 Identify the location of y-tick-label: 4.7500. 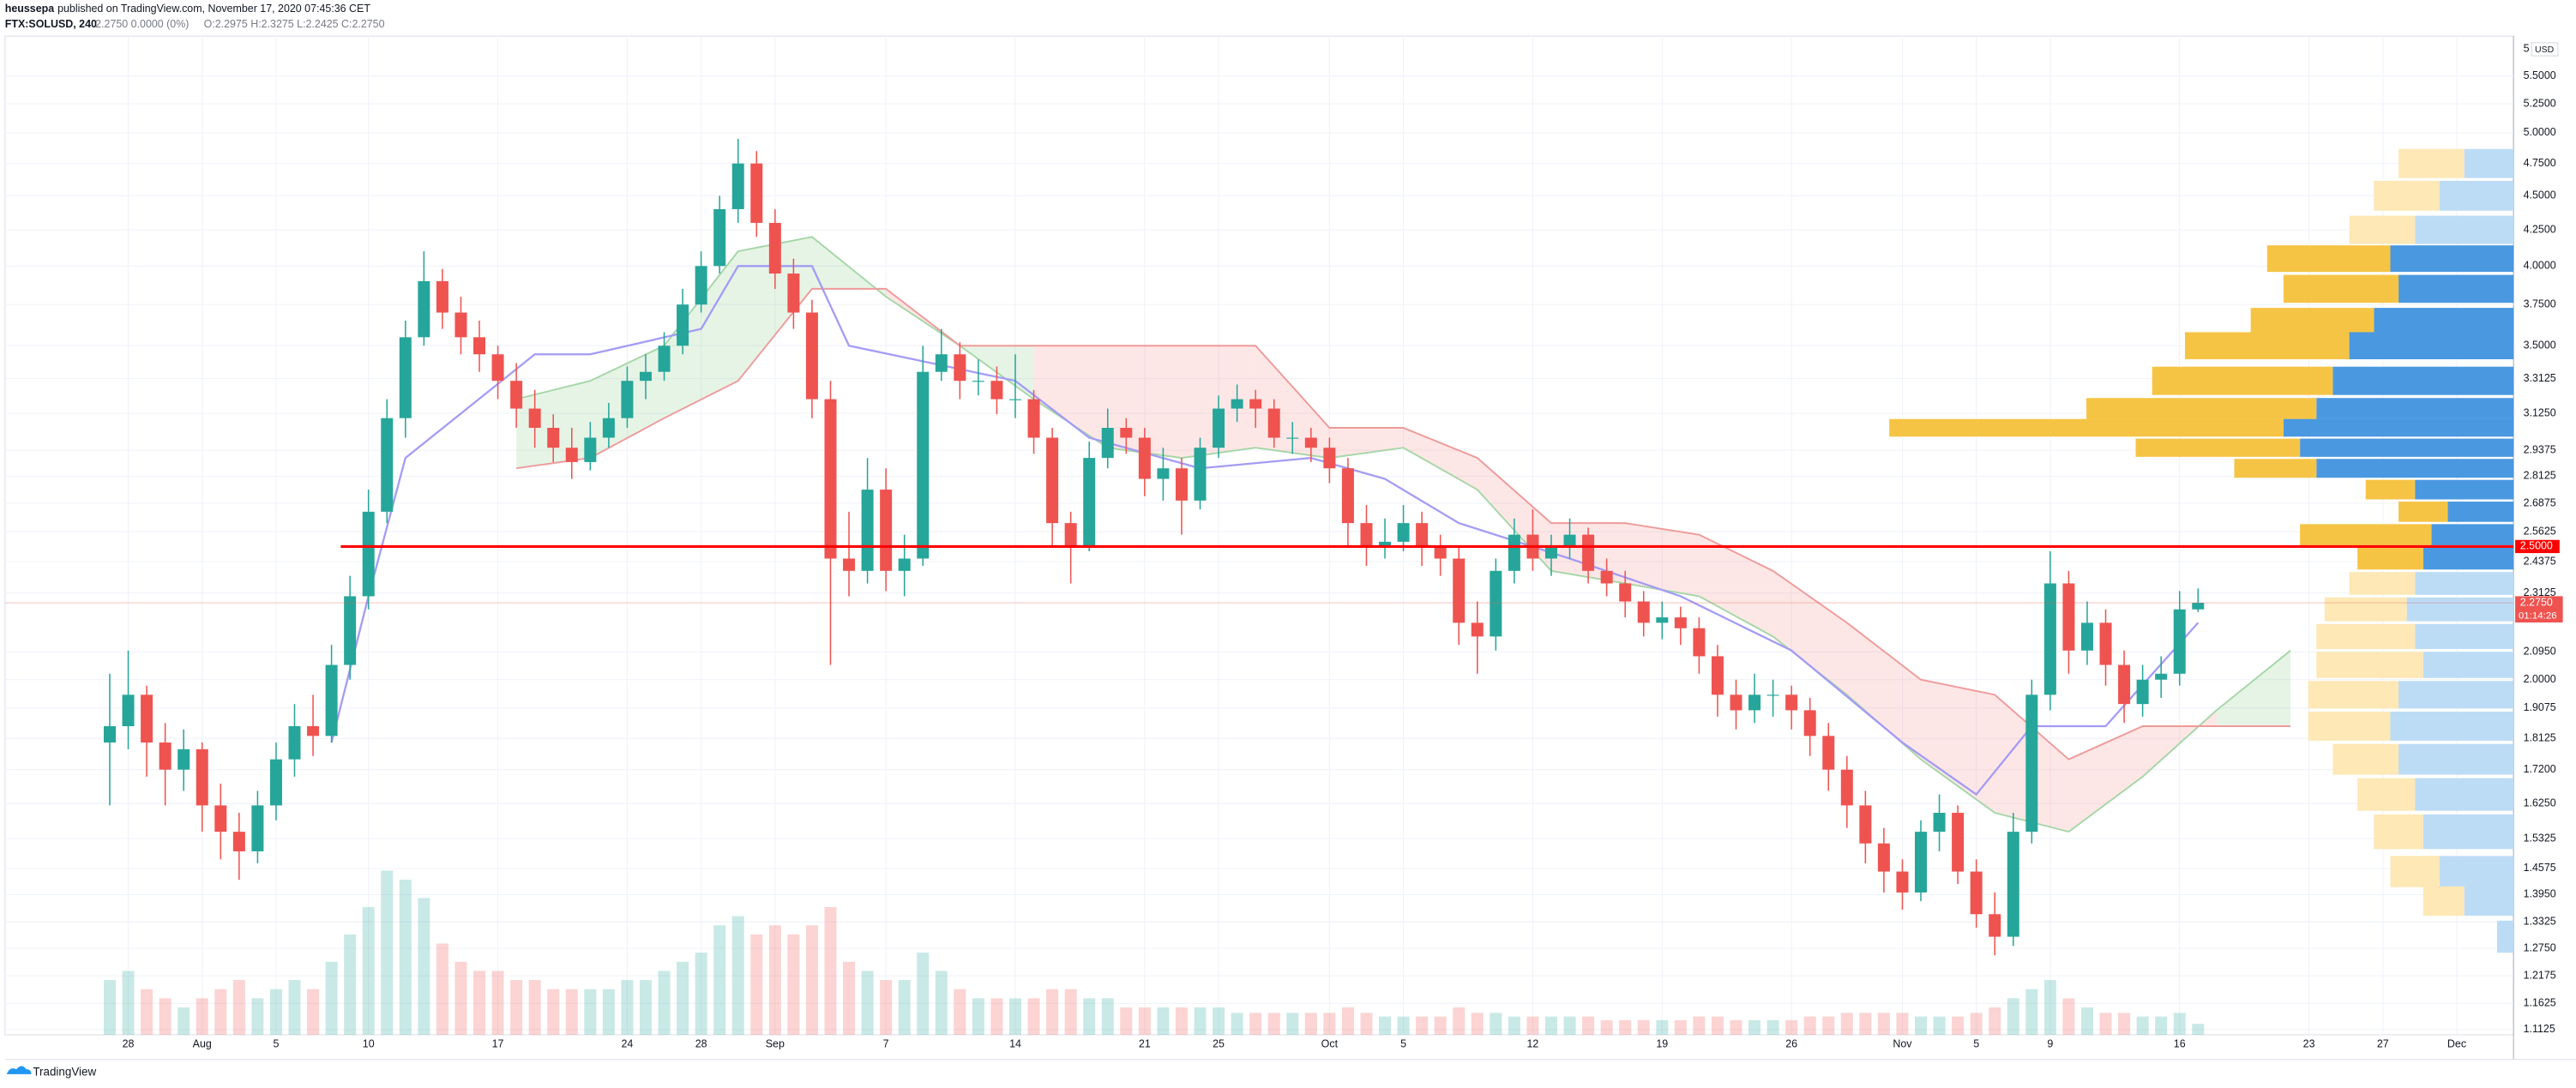
(2540, 163).